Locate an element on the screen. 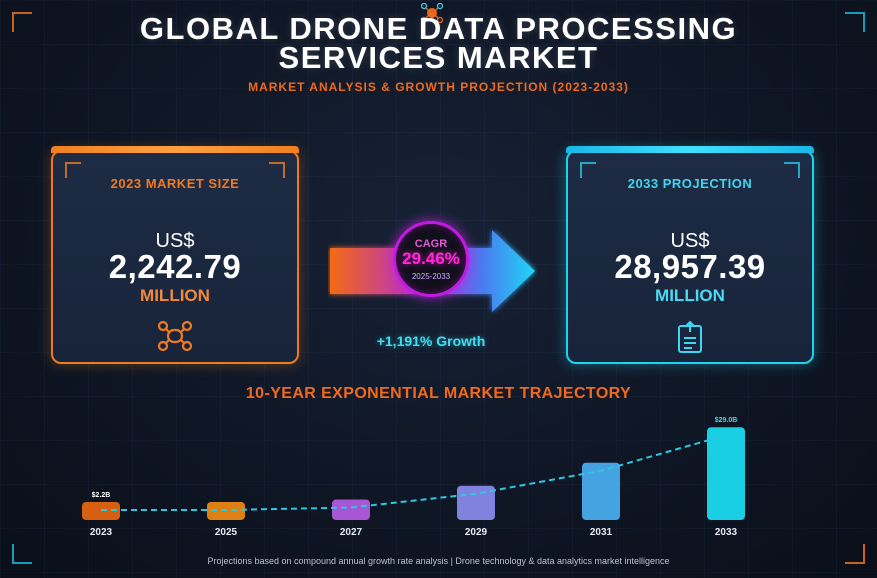 The height and width of the screenshot is (578, 877). cagr-badge: CAGR 29.46% 2025-2033 is located at coordinates (431, 259).